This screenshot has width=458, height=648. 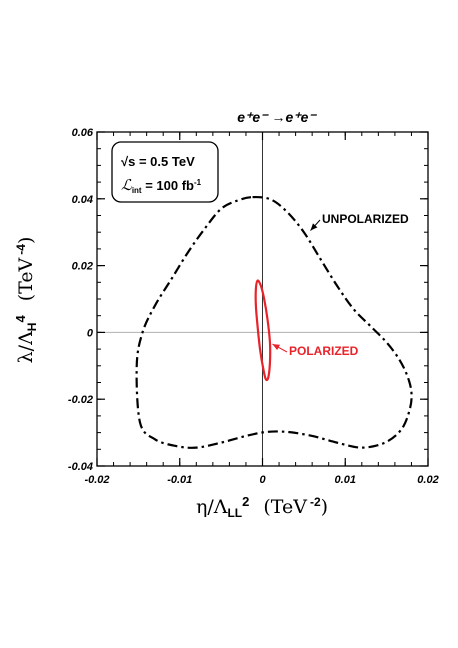 I want to click on x-title-unit-exp: -2, so click(x=315, y=502).